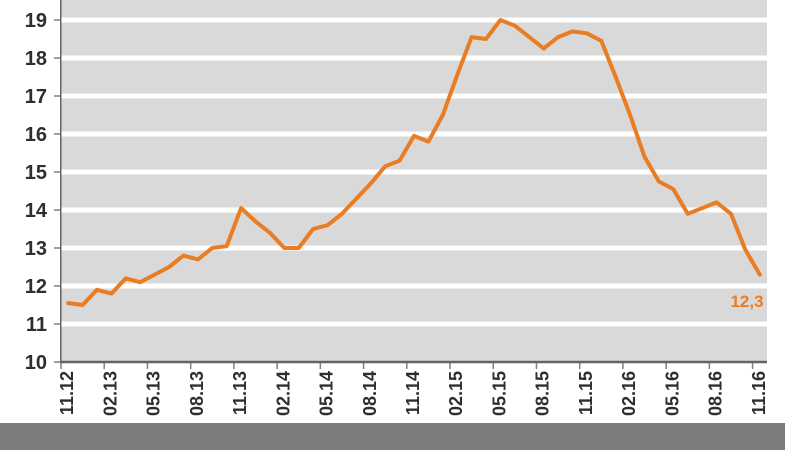 The height and width of the screenshot is (450, 785). I want to click on x-axis-label: 11.12, so click(67, 393).